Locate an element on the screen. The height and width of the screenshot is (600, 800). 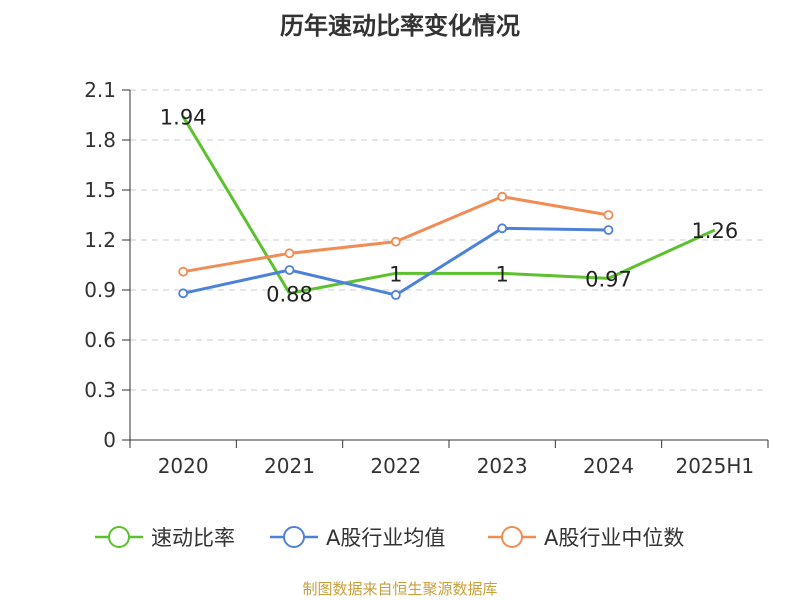
x-tick-labels: 2020 2021 2022 2023 2024 2025H1 is located at coordinates (456, 466).